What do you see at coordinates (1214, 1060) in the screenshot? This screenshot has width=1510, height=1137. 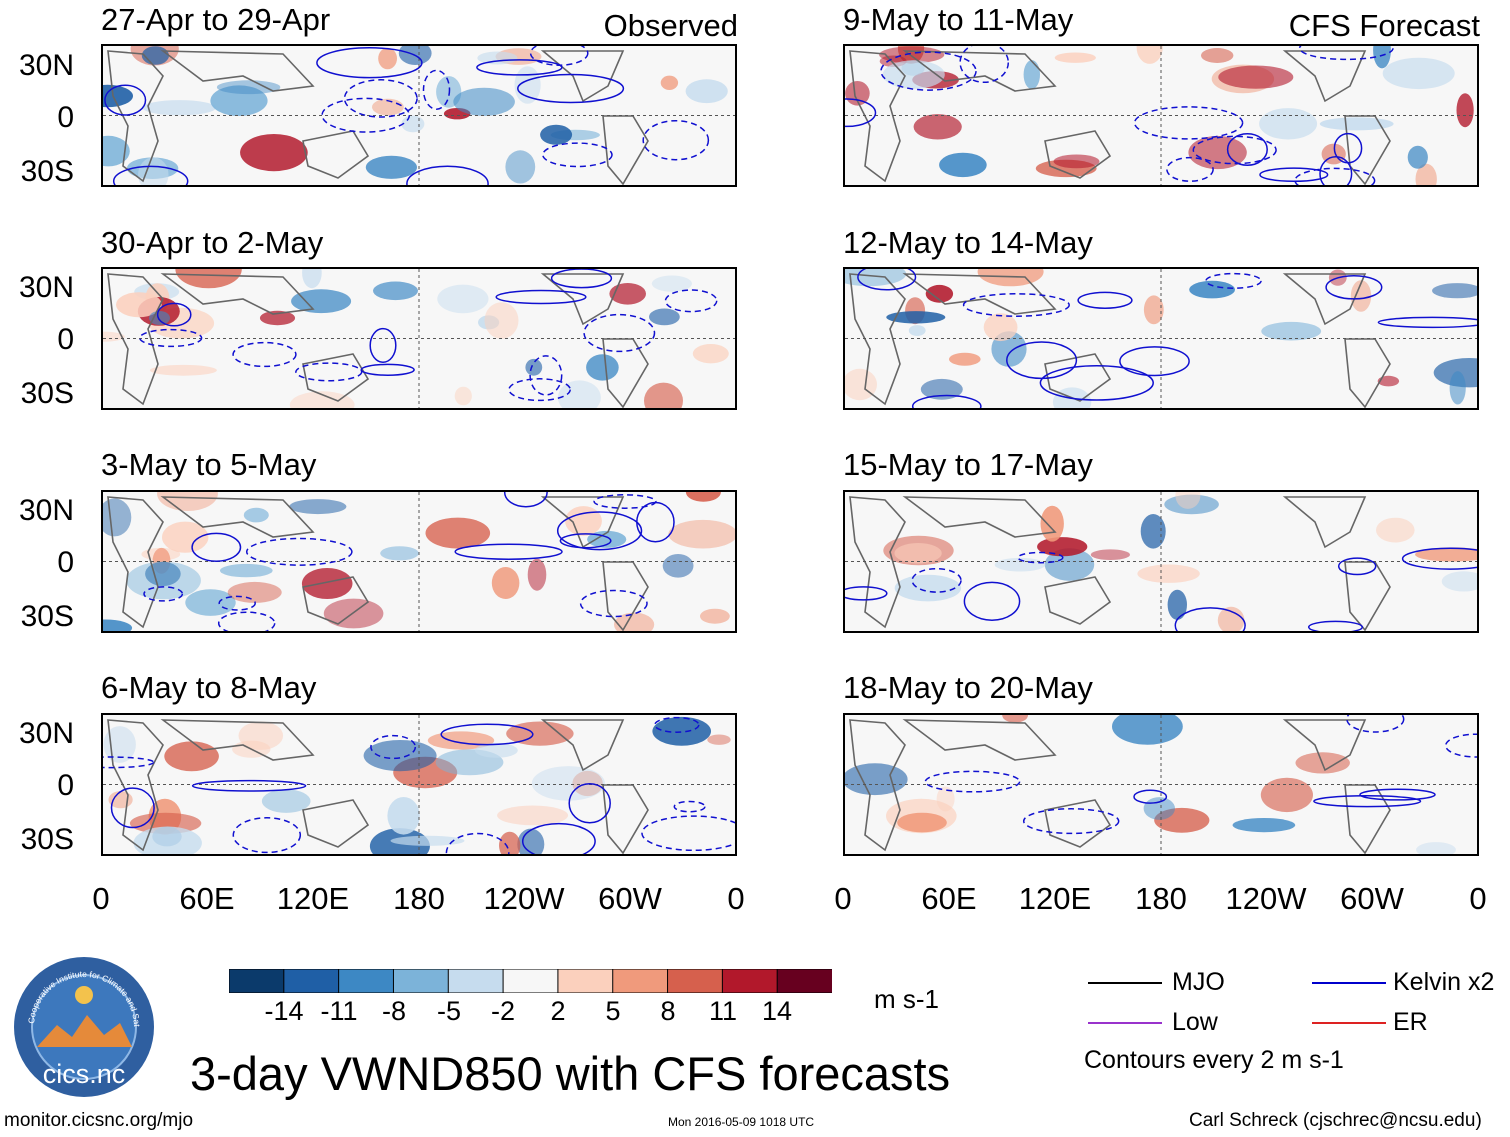 I see `legend-note: Contours every 2 m s-1` at bounding box center [1214, 1060].